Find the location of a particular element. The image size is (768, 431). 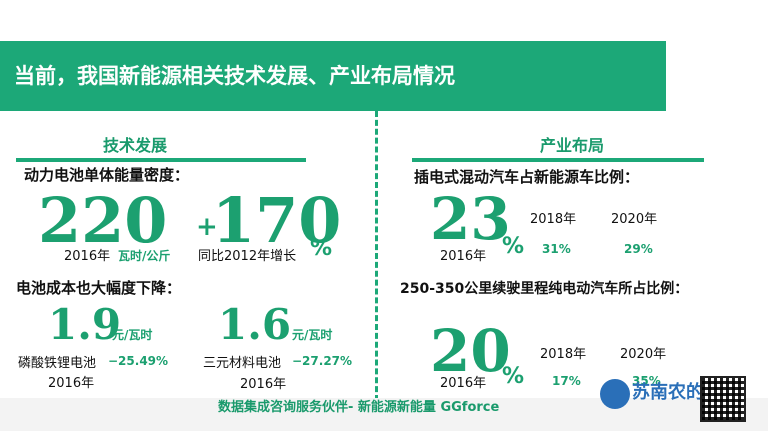

density-year: 2016年 is located at coordinates (87, 256).